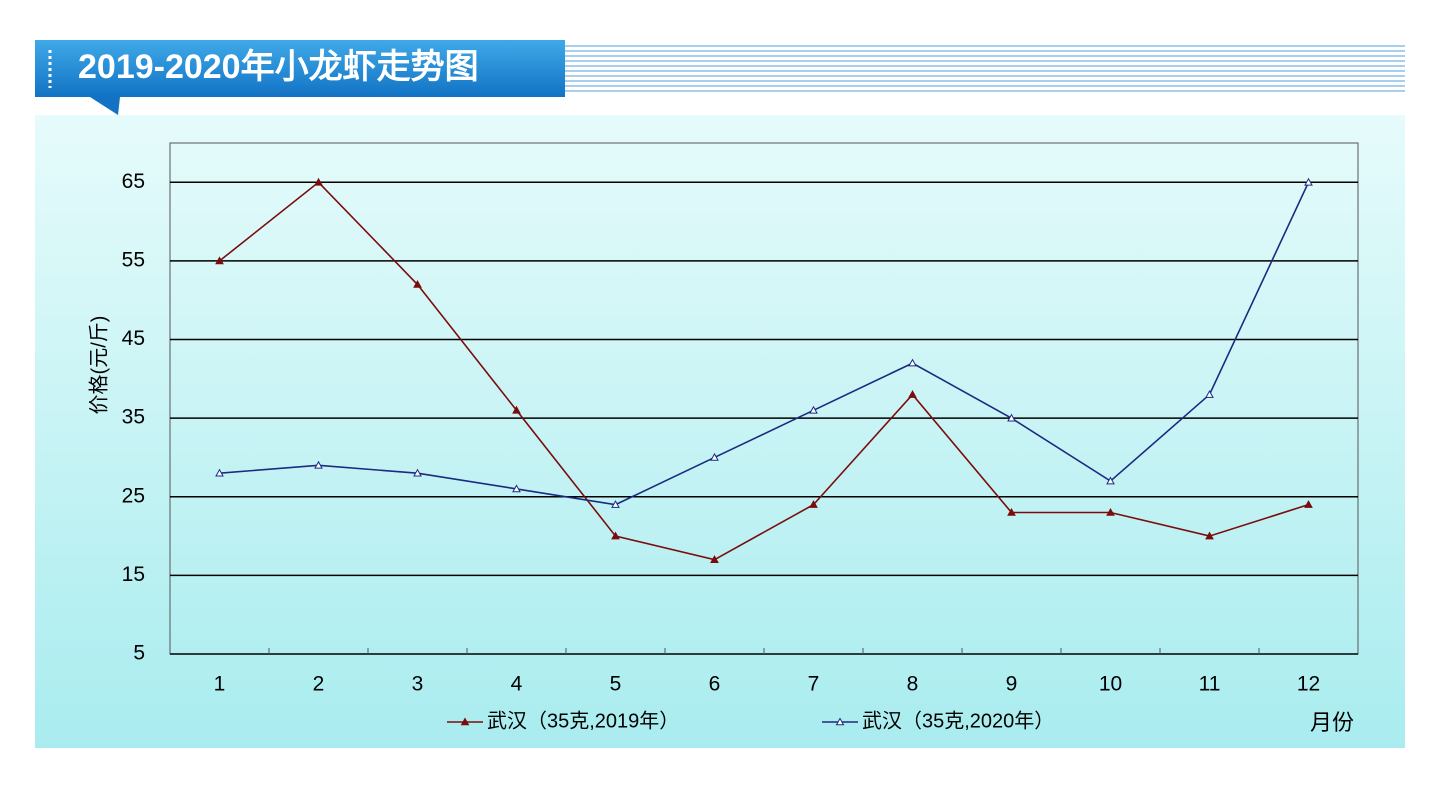 Image resolution: width=1442 pixels, height=786 pixels. What do you see at coordinates (517, 684) in the screenshot?
I see `x-tick-label: 4` at bounding box center [517, 684].